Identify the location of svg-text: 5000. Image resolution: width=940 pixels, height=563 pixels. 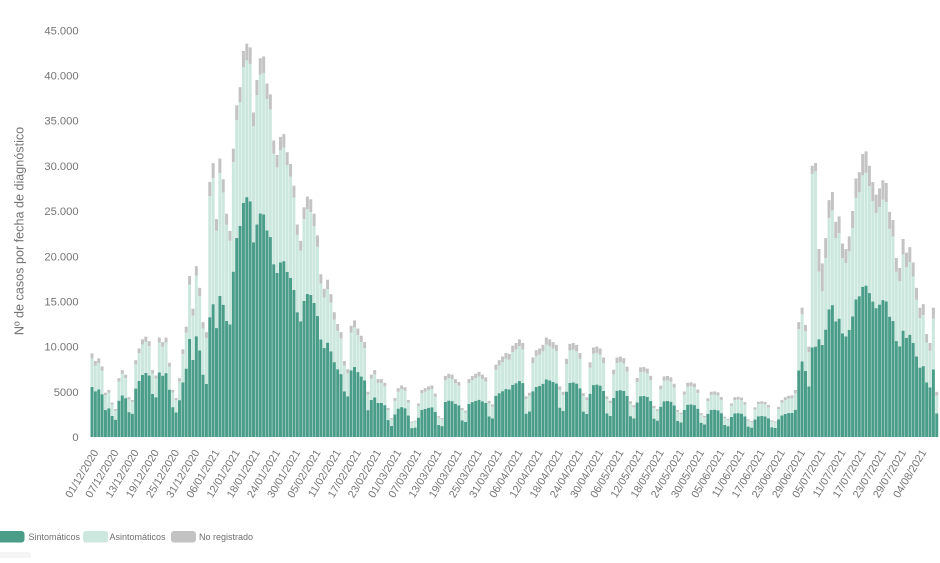
(66, 393).